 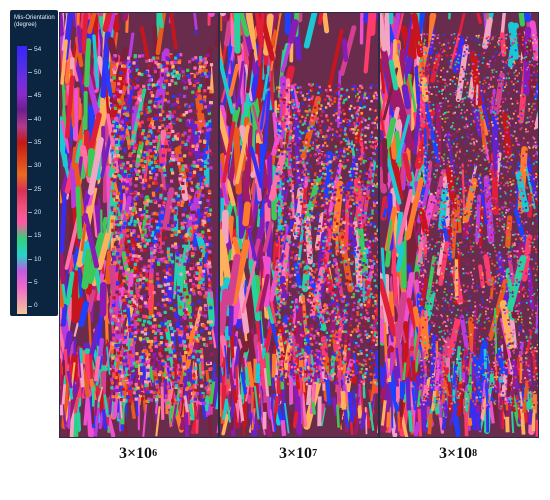 What do you see at coordinates (38, 166) in the screenshot?
I see `colorbar-tick-label: 30` at bounding box center [38, 166].